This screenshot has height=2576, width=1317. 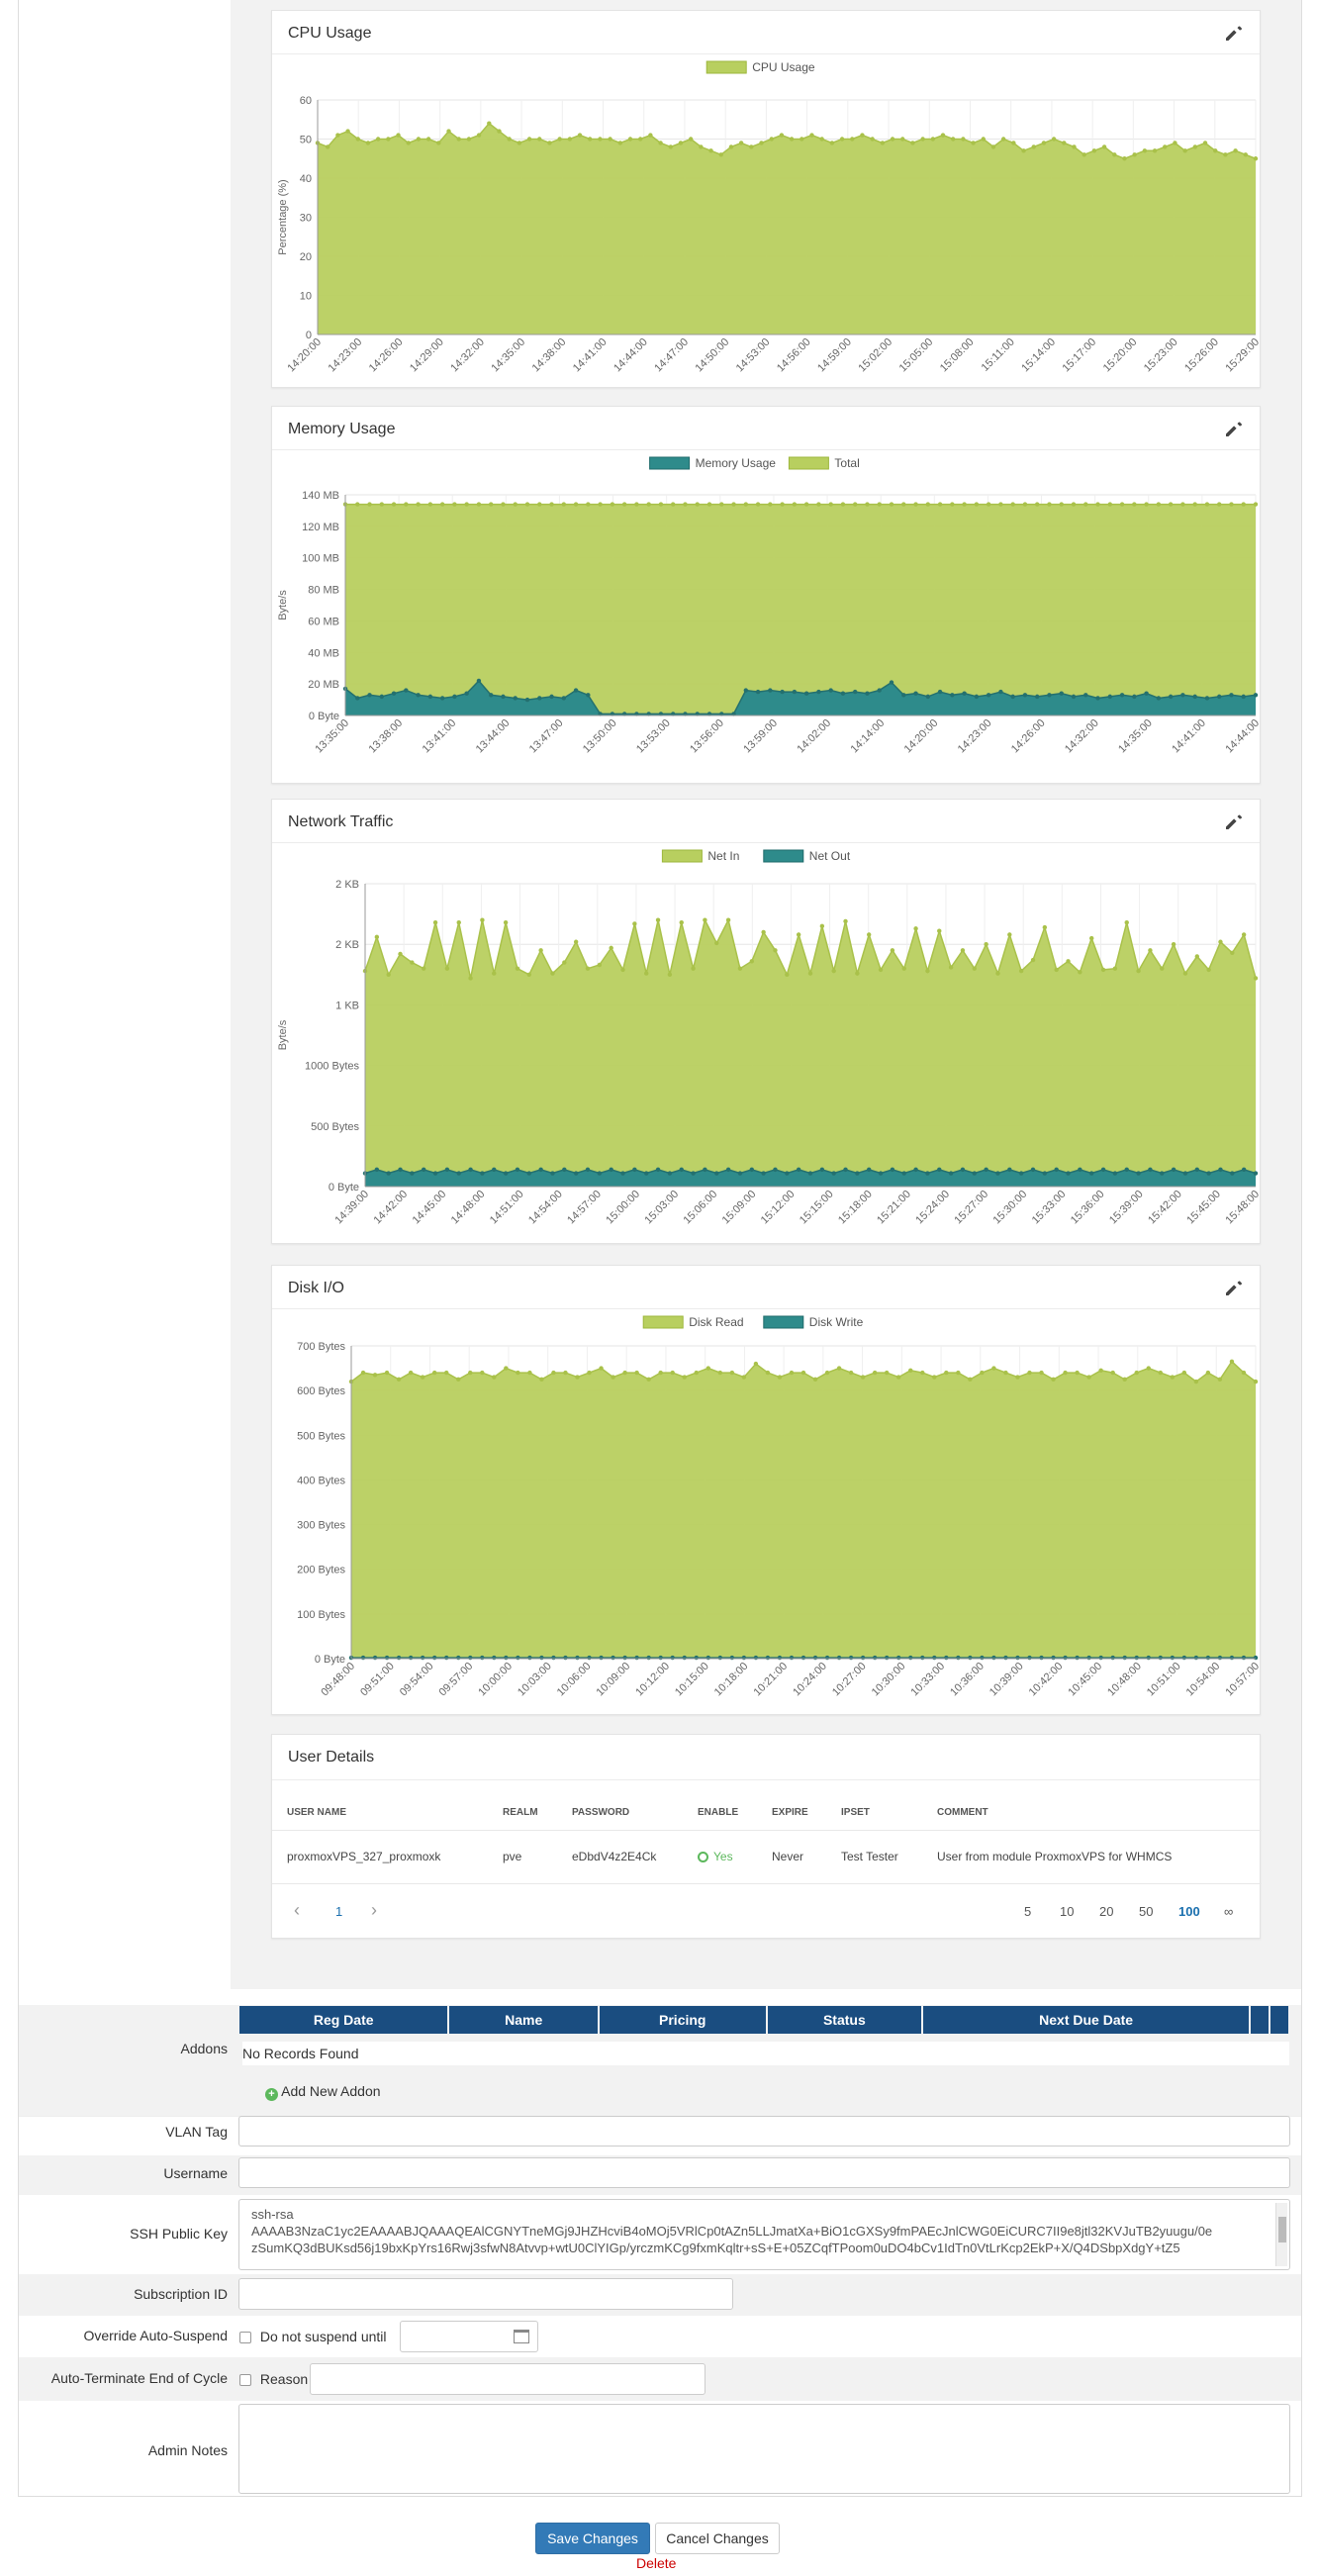 What do you see at coordinates (755, 463) in the screenshot?
I see `chart-legend: Memory Usage Total` at bounding box center [755, 463].